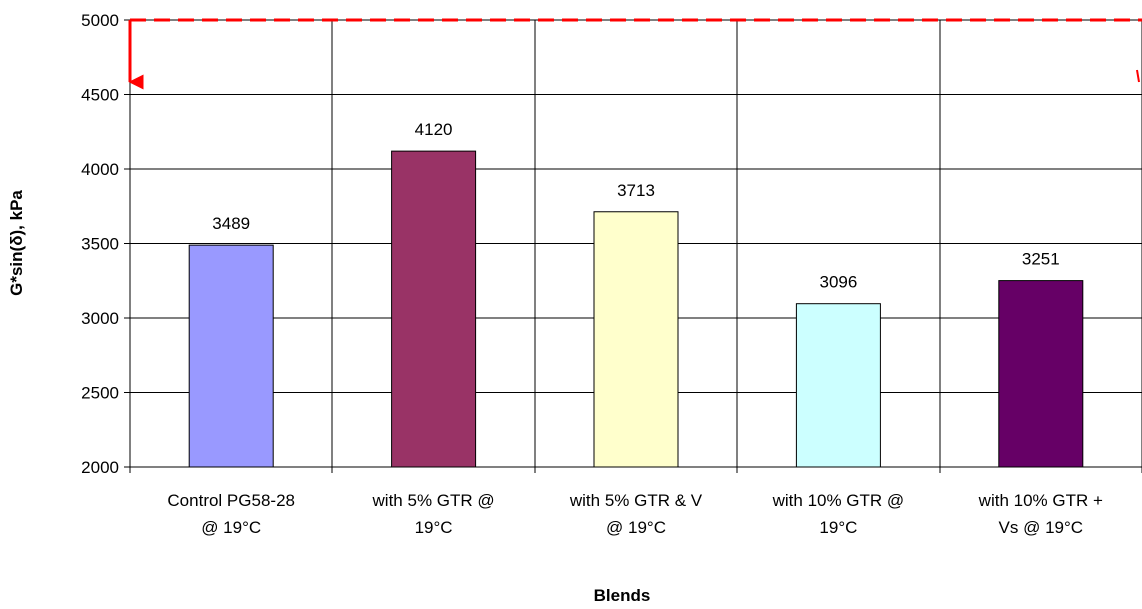 This screenshot has width=1142, height=609. What do you see at coordinates (100, 467) in the screenshot?
I see `y-tick-label: 2000` at bounding box center [100, 467].